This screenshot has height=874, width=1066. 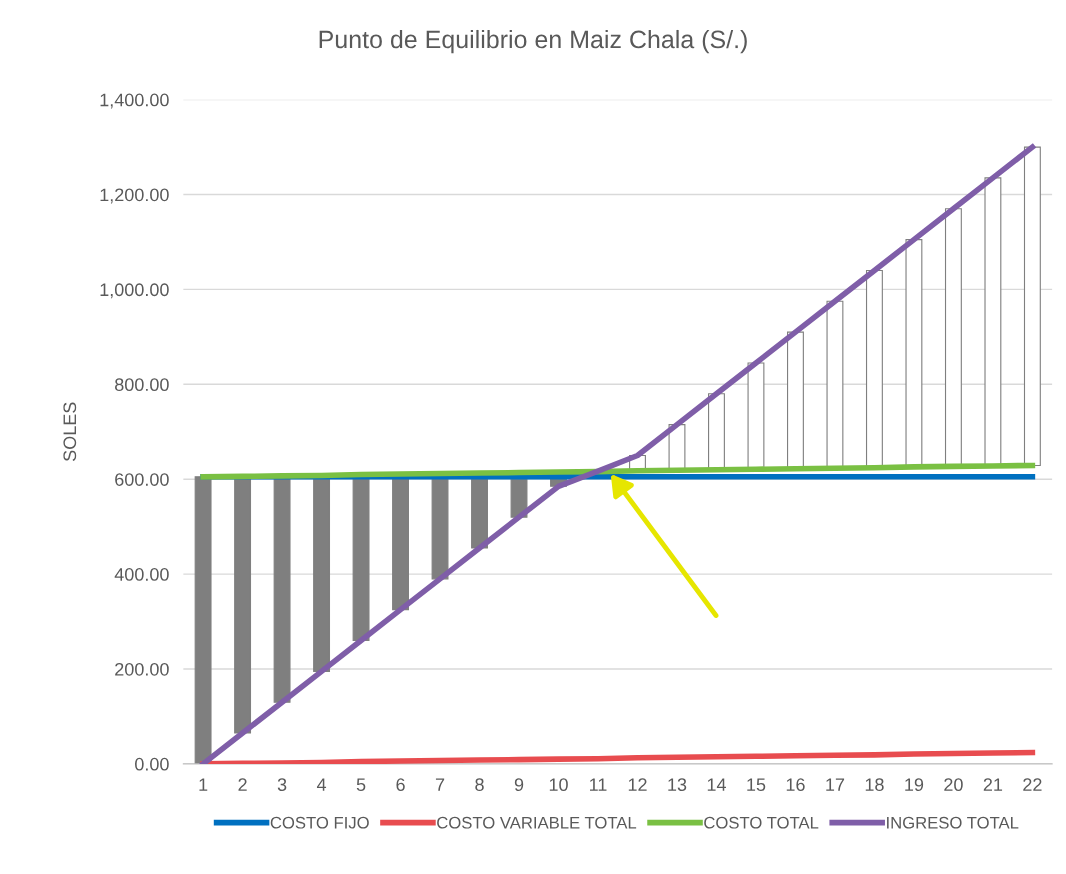 I want to click on x-tick-label: 6, so click(x=400, y=785).